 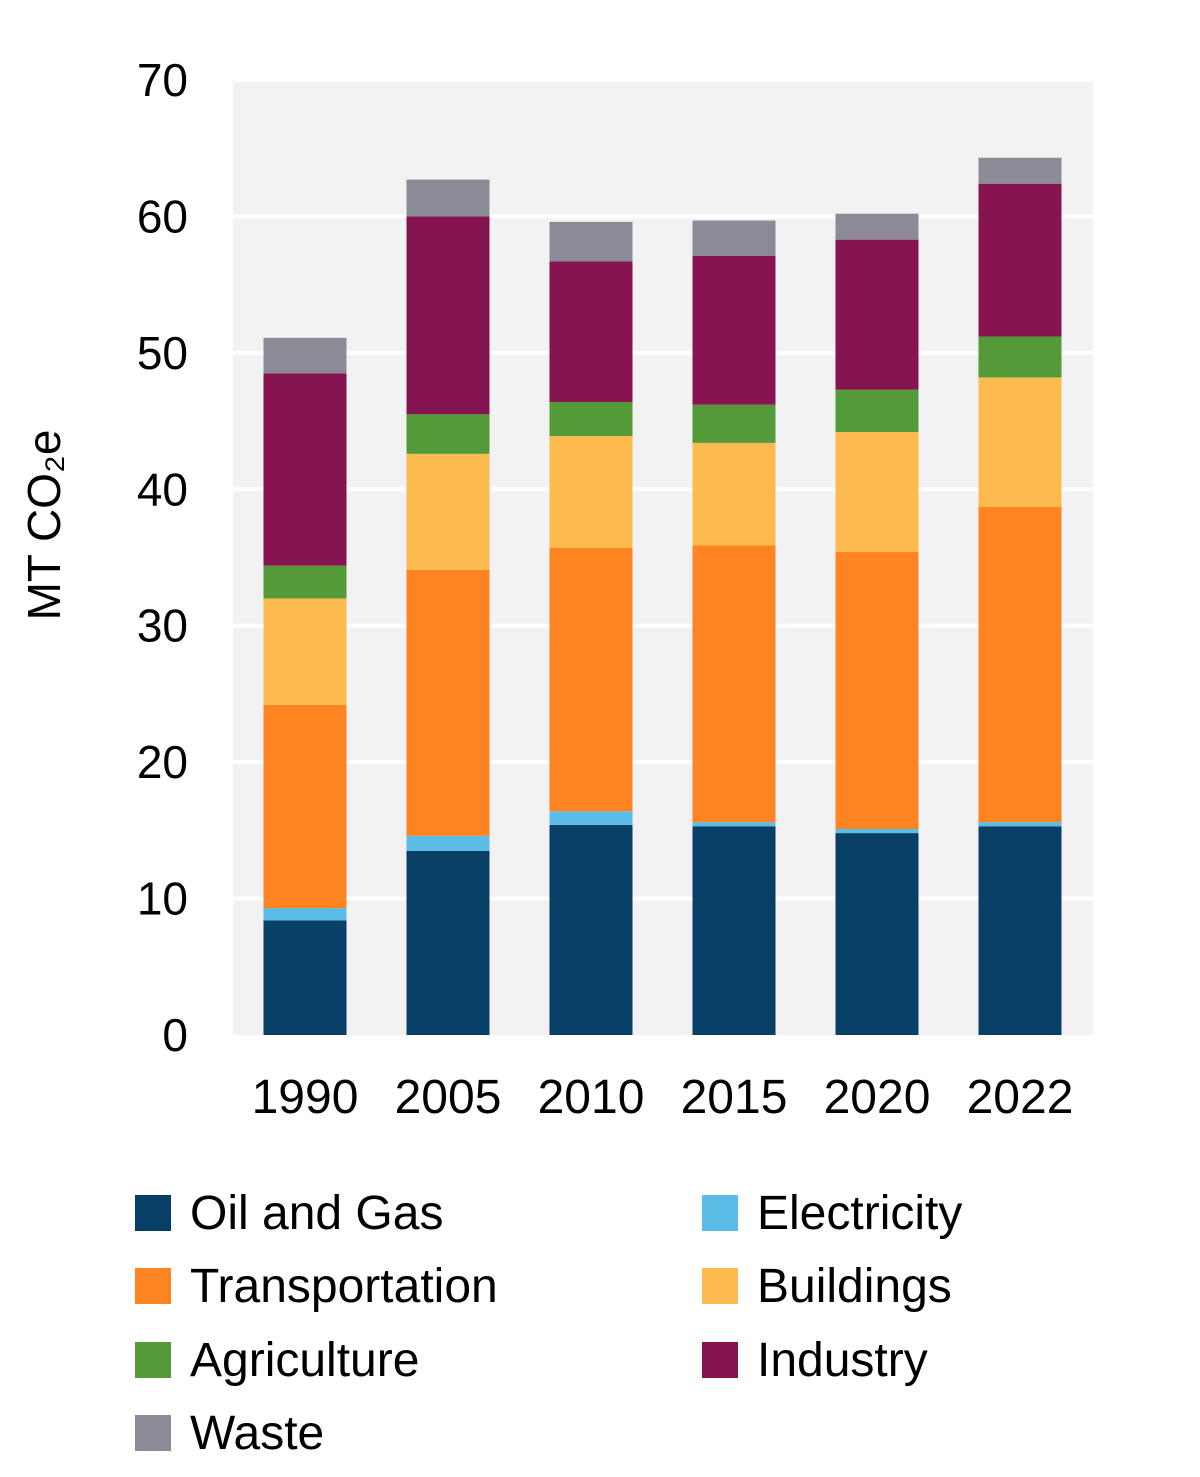 What do you see at coordinates (316, 1213) in the screenshot?
I see `legend-label-oil-and-gas: Oil and Gas` at bounding box center [316, 1213].